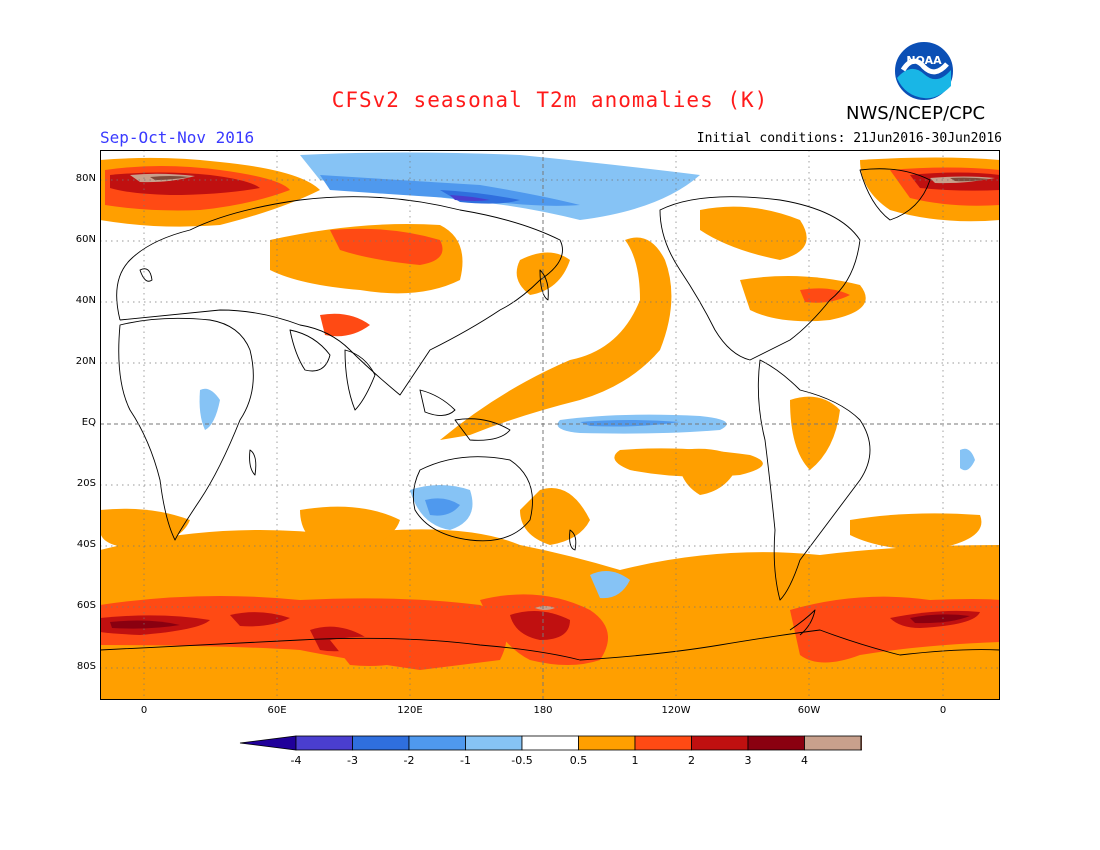 The height and width of the screenshot is (850, 1100). What do you see at coordinates (861, 743) in the screenshot?
I see `colorbar-arrow-high` at bounding box center [861, 743].